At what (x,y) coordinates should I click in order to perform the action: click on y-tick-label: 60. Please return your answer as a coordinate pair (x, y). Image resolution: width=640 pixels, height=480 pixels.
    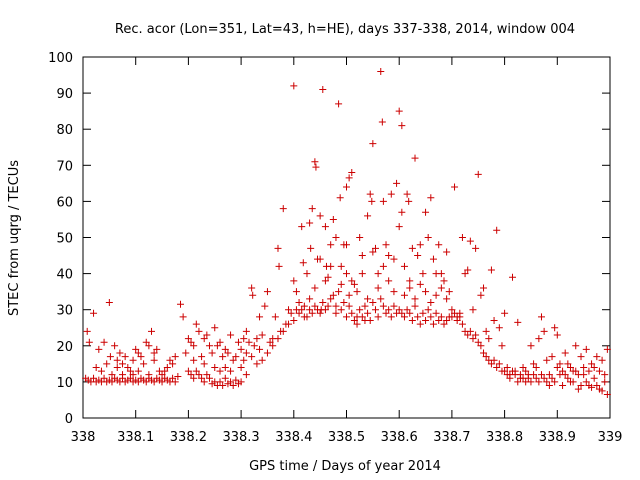
    Looking at the image, I should click on (64, 202).